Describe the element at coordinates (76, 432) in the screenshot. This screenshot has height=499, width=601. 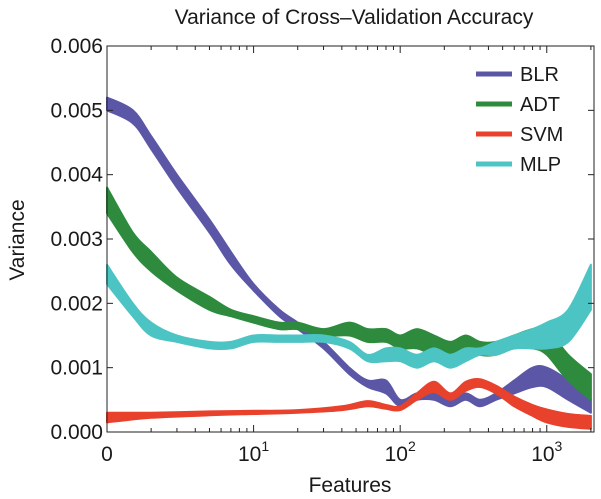
I see `y-tick-label: 0.000` at that location.